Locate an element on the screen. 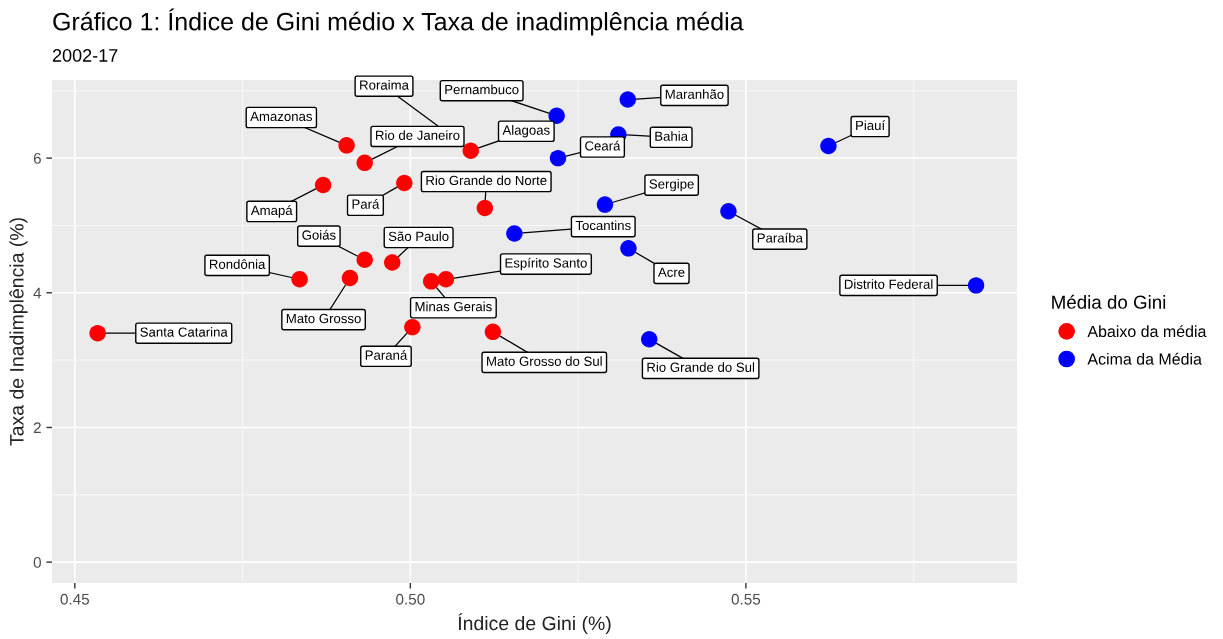  x-tick-label: 0.55 is located at coordinates (746, 599).